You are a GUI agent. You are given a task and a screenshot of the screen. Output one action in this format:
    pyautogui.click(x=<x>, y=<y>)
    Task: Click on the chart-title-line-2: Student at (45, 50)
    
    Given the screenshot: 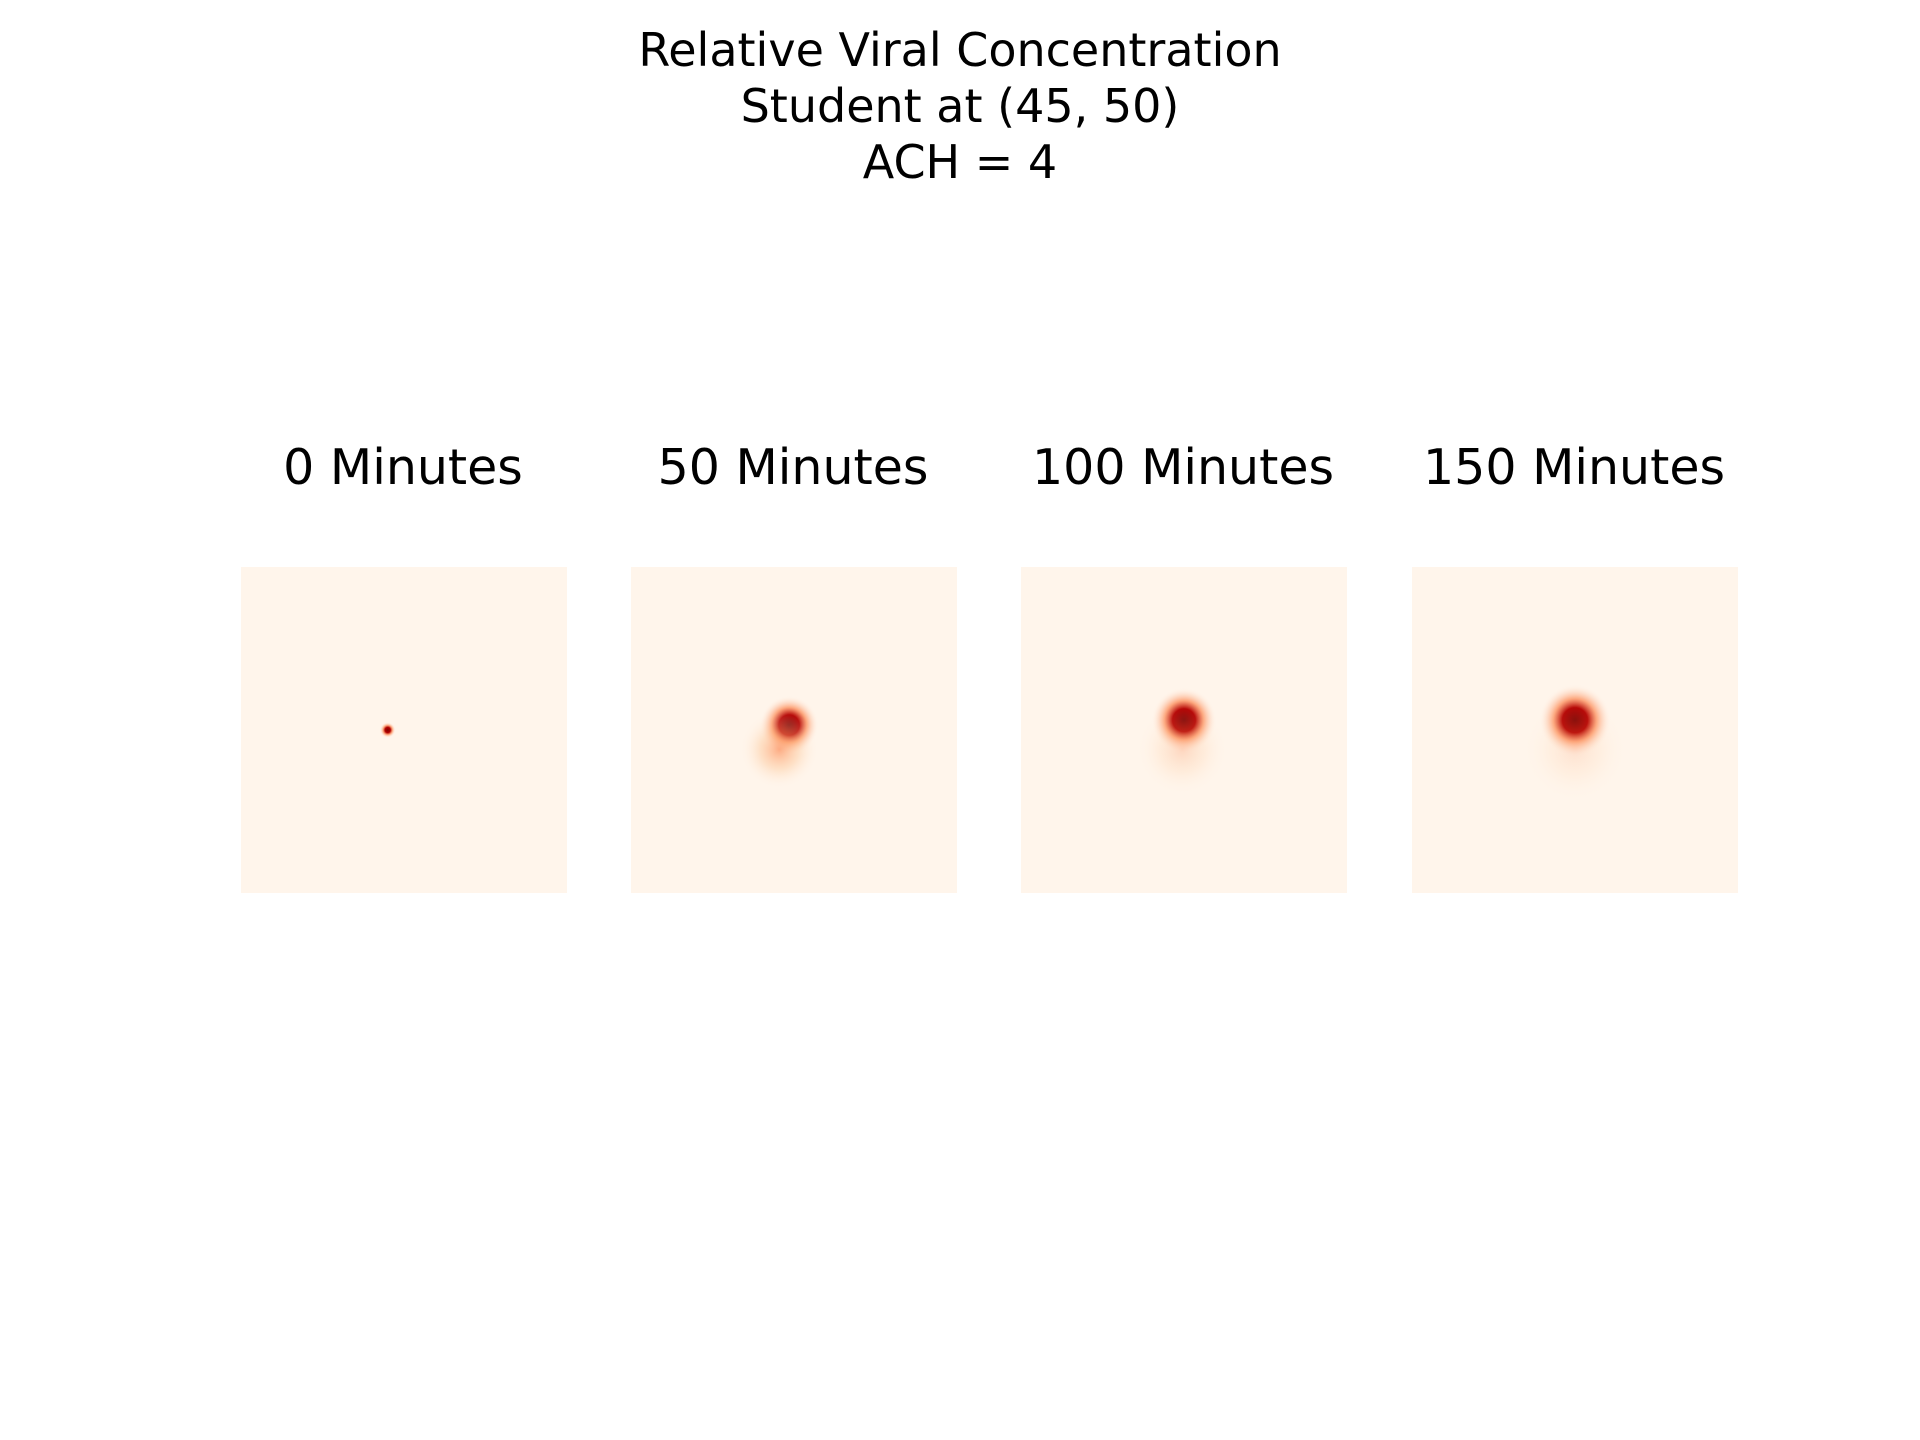 What is the action you would take?
    pyautogui.click(x=960, y=106)
    